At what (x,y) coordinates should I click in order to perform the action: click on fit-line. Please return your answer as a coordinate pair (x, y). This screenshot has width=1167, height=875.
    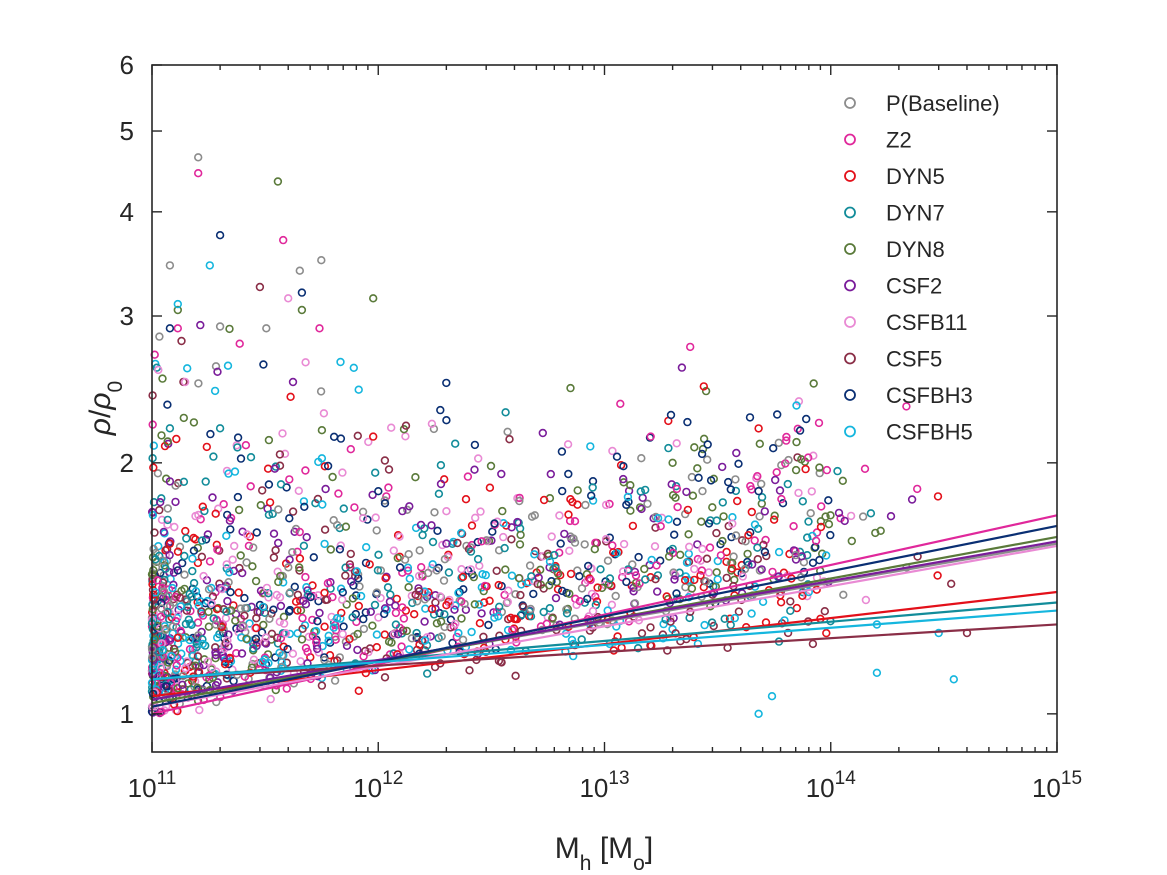
    Looking at the image, I should click on (604, 652).